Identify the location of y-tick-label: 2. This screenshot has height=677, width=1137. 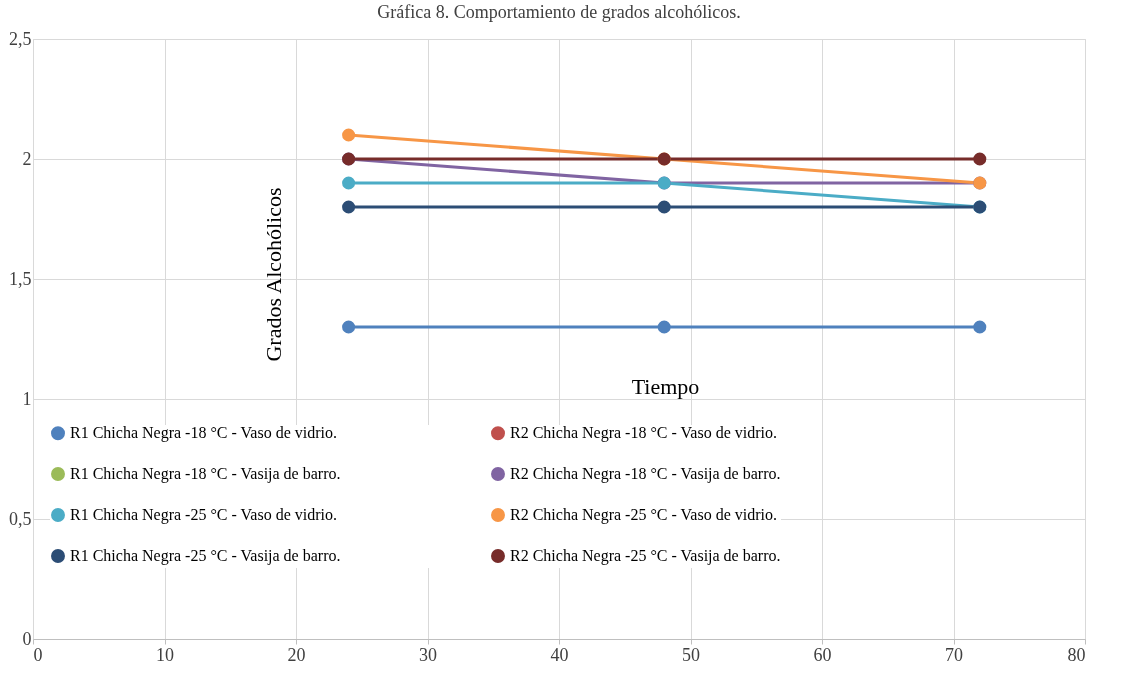
(27, 158).